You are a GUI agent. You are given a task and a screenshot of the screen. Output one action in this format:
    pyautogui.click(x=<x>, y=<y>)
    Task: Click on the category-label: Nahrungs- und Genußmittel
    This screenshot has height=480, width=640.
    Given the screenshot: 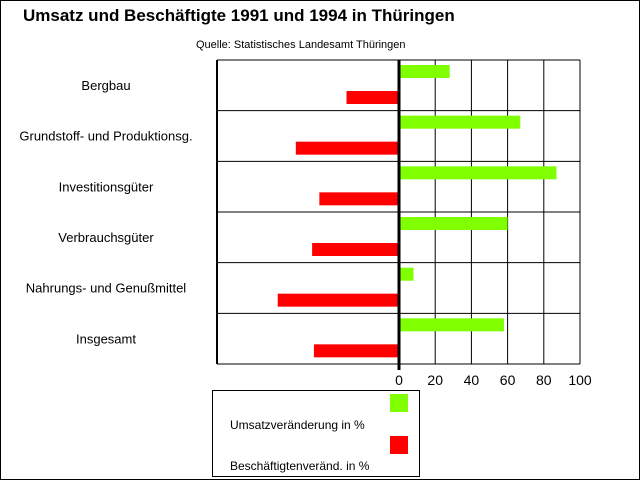 What is the action you would take?
    pyautogui.click(x=106, y=288)
    